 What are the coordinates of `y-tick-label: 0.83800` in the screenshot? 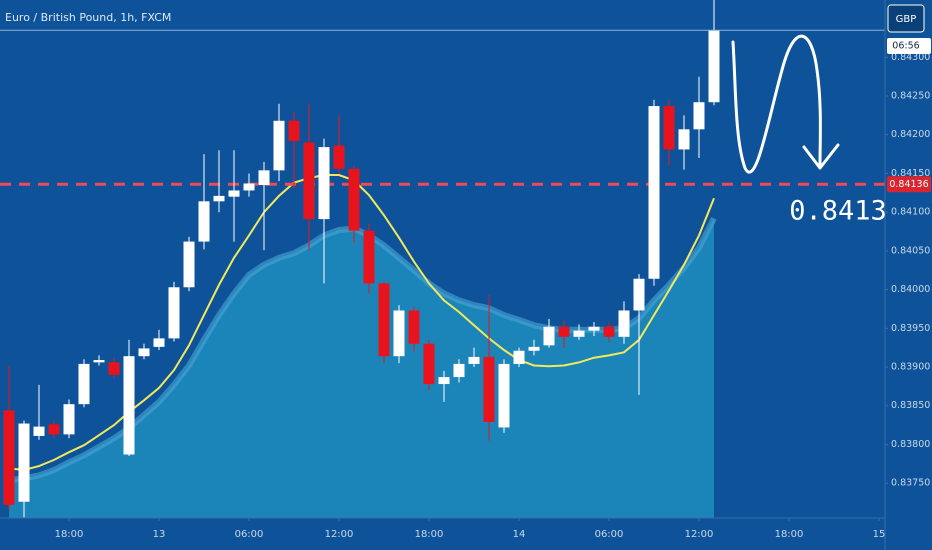 It's located at (910, 444).